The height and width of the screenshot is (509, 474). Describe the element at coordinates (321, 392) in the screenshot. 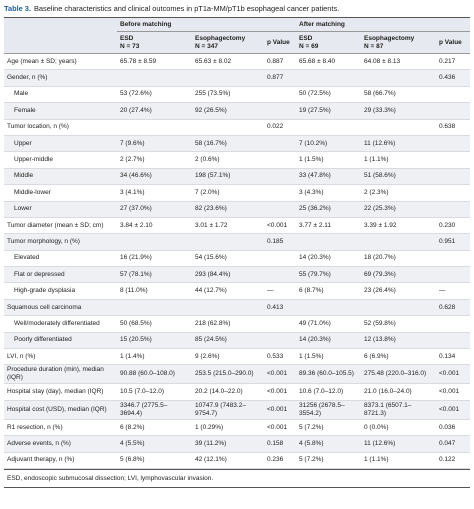

I see `table-cell: 10.6 (7.0–12.0)` at that location.